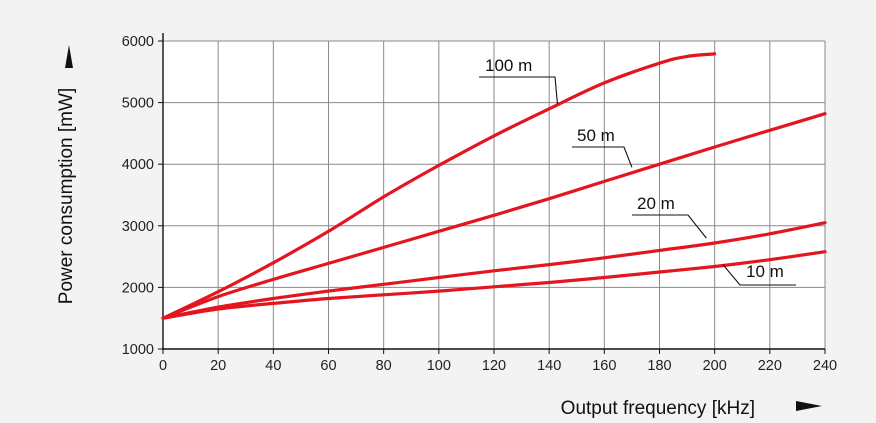 The width and height of the screenshot is (876, 423). What do you see at coordinates (494, 366) in the screenshot?
I see `x-tick-label: 120` at bounding box center [494, 366].